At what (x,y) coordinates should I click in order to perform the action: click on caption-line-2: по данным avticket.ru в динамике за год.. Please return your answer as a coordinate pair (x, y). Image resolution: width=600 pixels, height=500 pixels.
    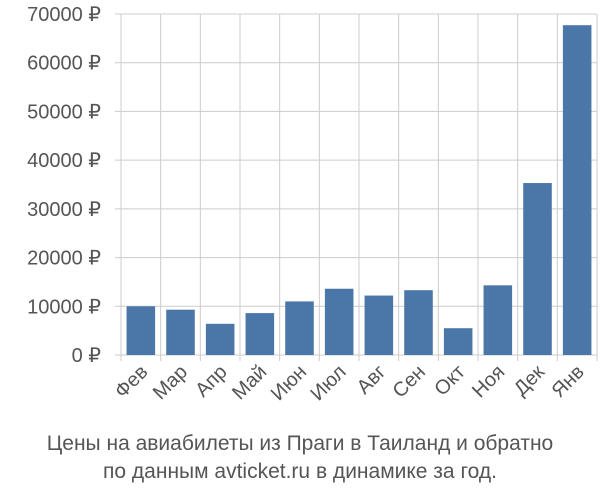
    Looking at the image, I should click on (300, 471).